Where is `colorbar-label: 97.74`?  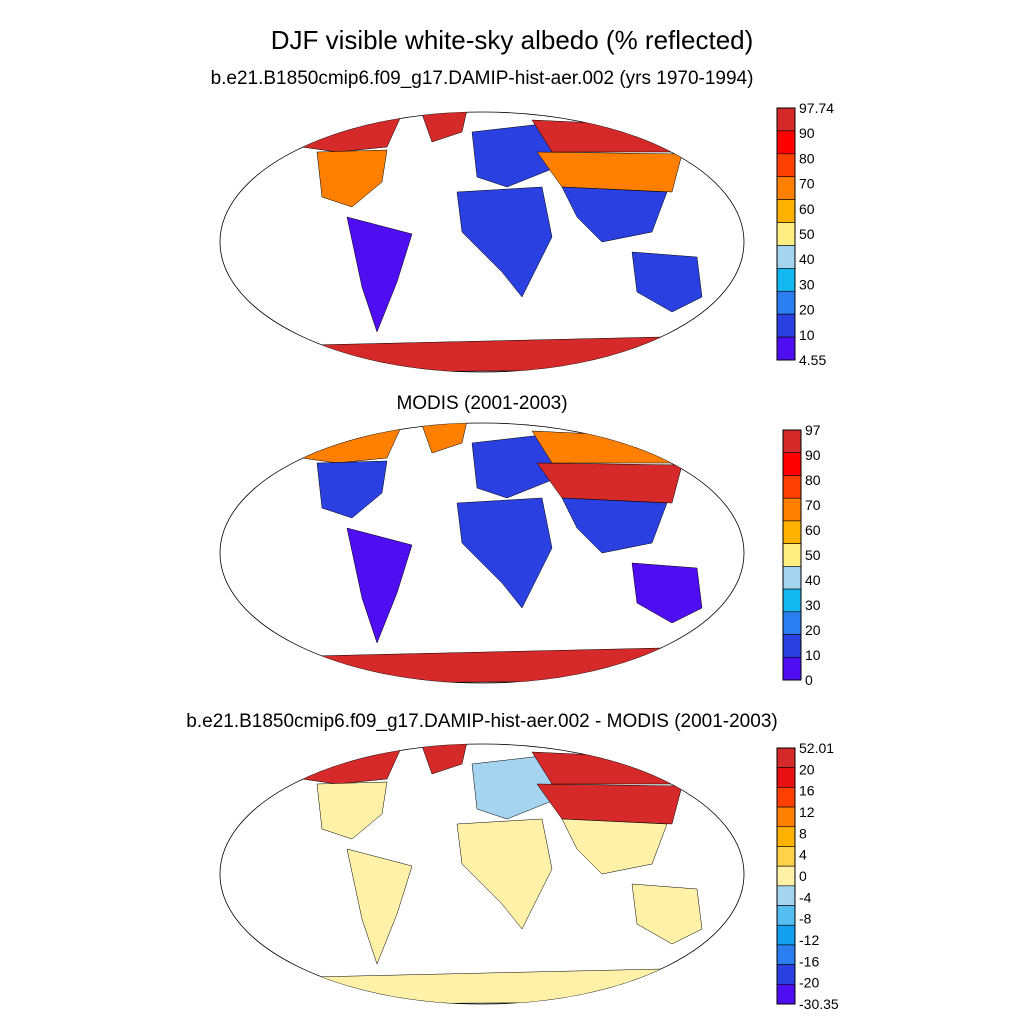
colorbar-label: 97.74 is located at coordinates (816, 108).